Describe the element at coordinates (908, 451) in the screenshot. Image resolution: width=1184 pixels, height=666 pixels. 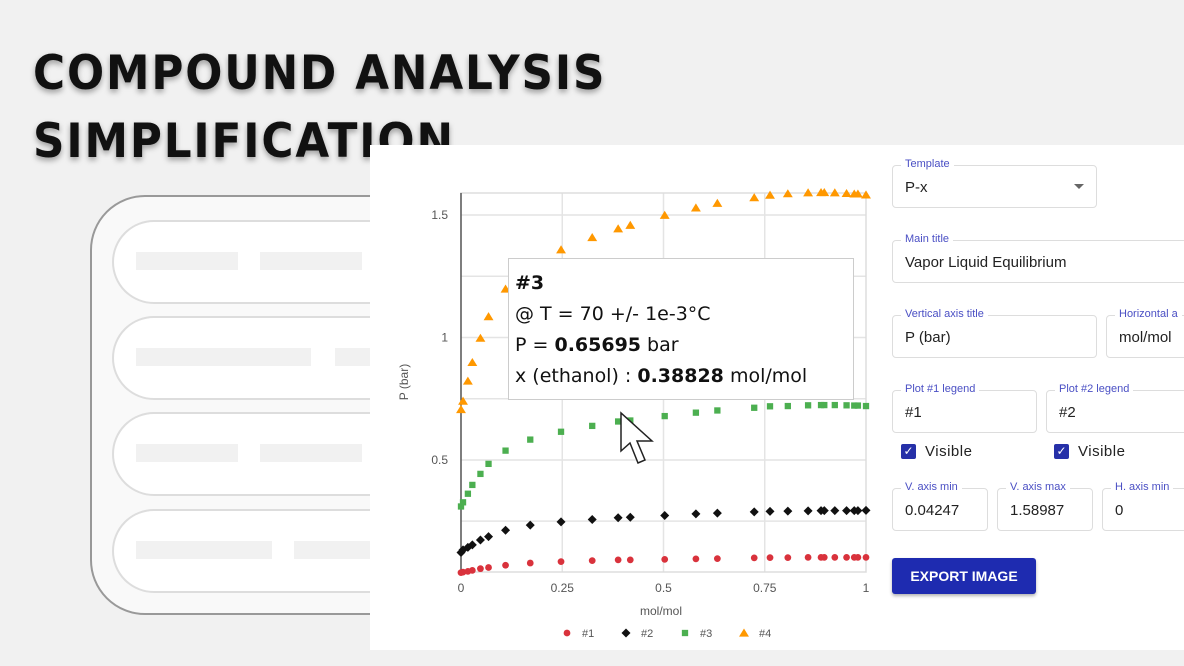
I see `plot1-visible-checkbox: ✓` at that location.